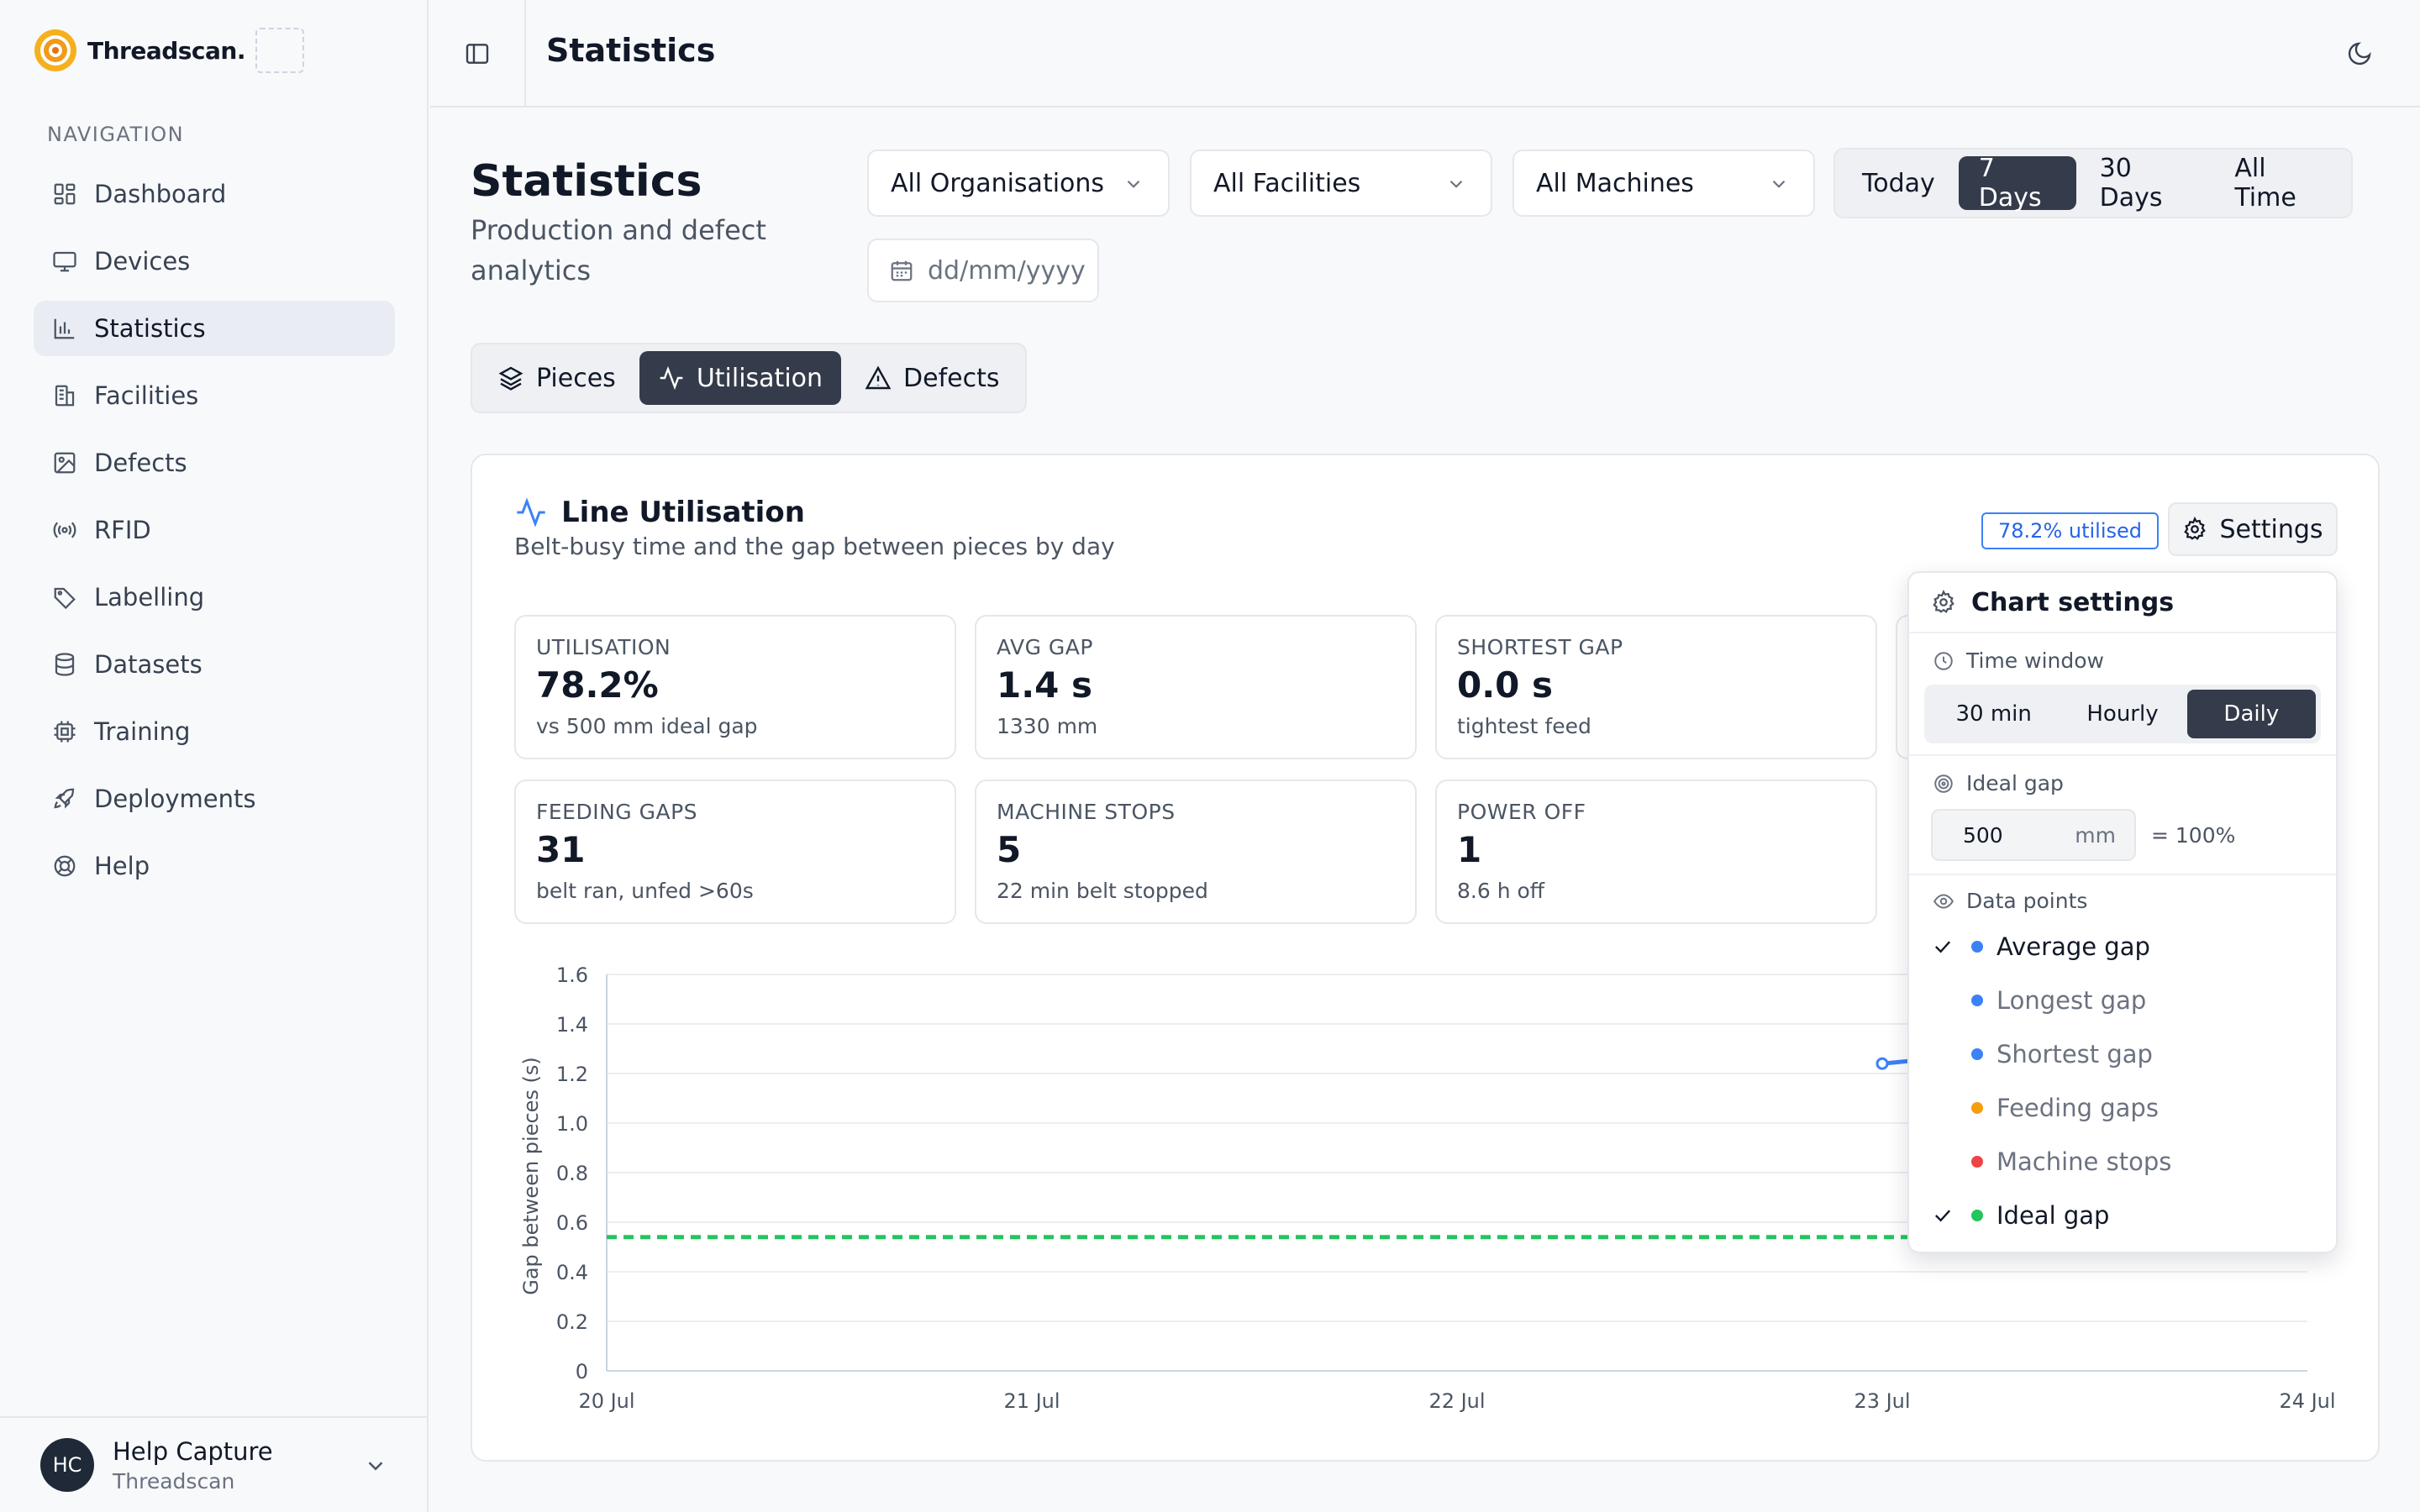 The height and width of the screenshot is (1512, 2420). I want to click on ideal-gap-label: Ideal gap, so click(2122, 783).